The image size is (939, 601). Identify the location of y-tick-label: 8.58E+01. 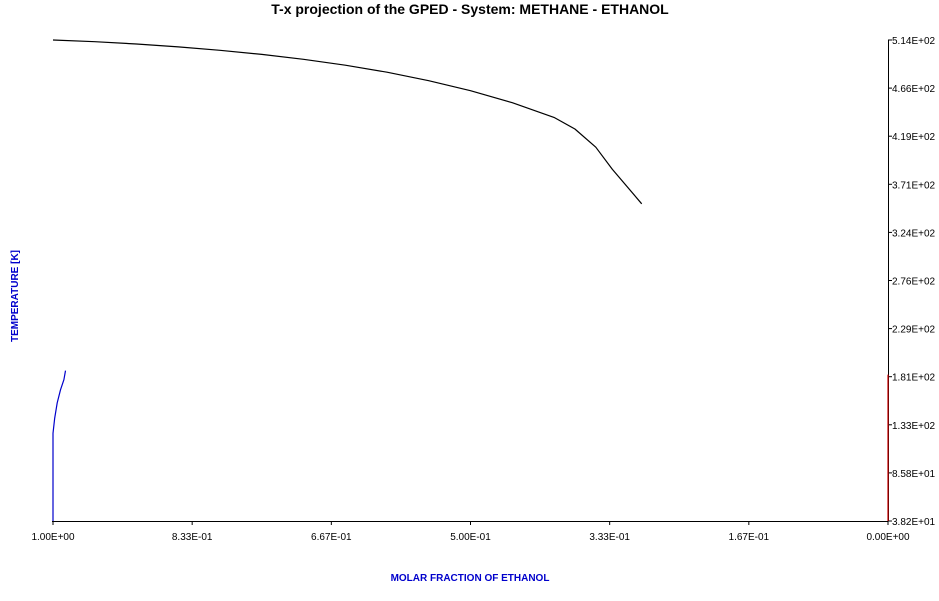
(914, 474).